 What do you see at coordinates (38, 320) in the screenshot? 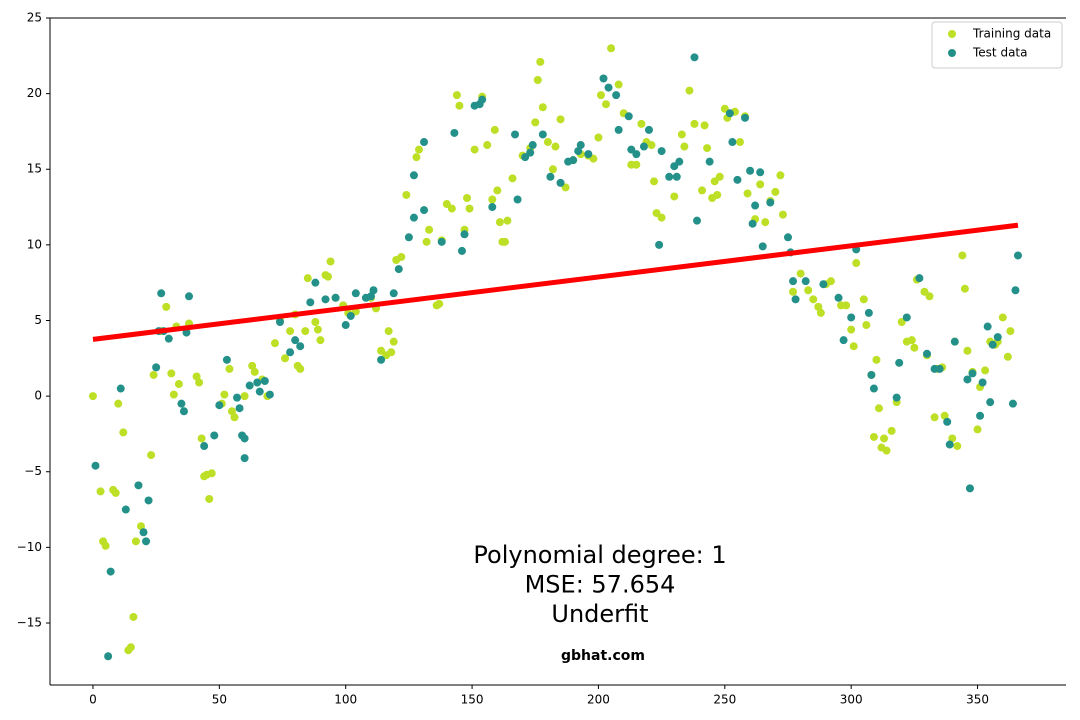
I see `y-tick-label: 5` at bounding box center [38, 320].